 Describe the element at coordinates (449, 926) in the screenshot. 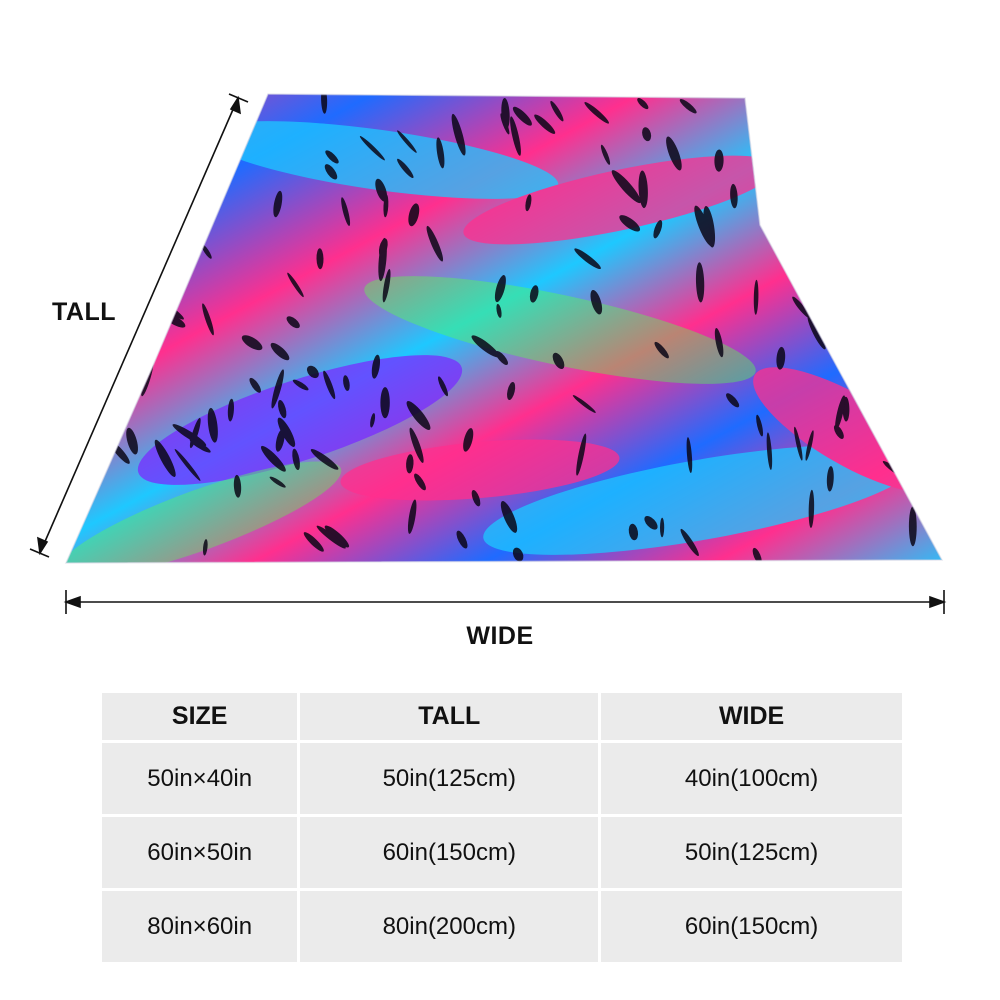

I see `cell-tall: 80in(200cm)` at that location.